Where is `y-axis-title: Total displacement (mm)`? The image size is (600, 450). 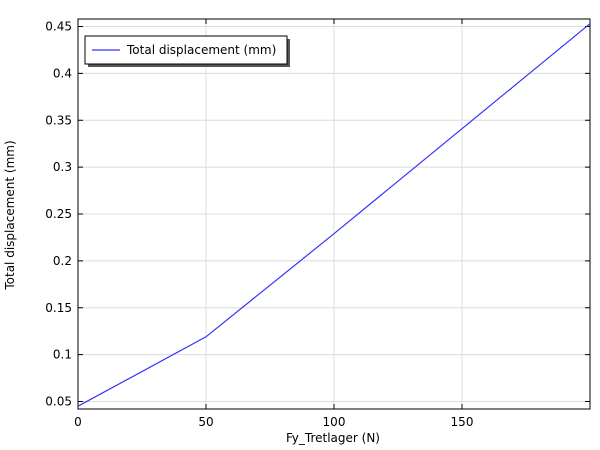
y-axis-title: Total displacement (mm) is located at coordinates (10, 215).